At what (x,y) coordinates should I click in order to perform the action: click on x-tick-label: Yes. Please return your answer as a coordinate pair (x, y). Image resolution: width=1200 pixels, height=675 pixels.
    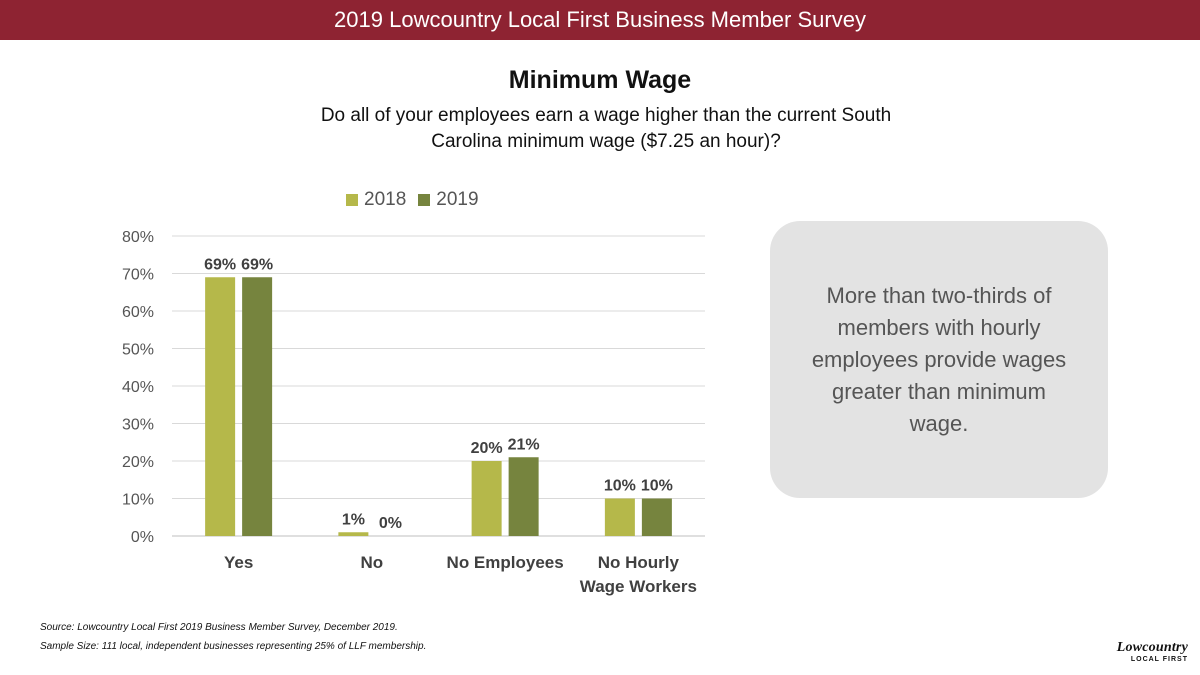
    Looking at the image, I should click on (238, 562).